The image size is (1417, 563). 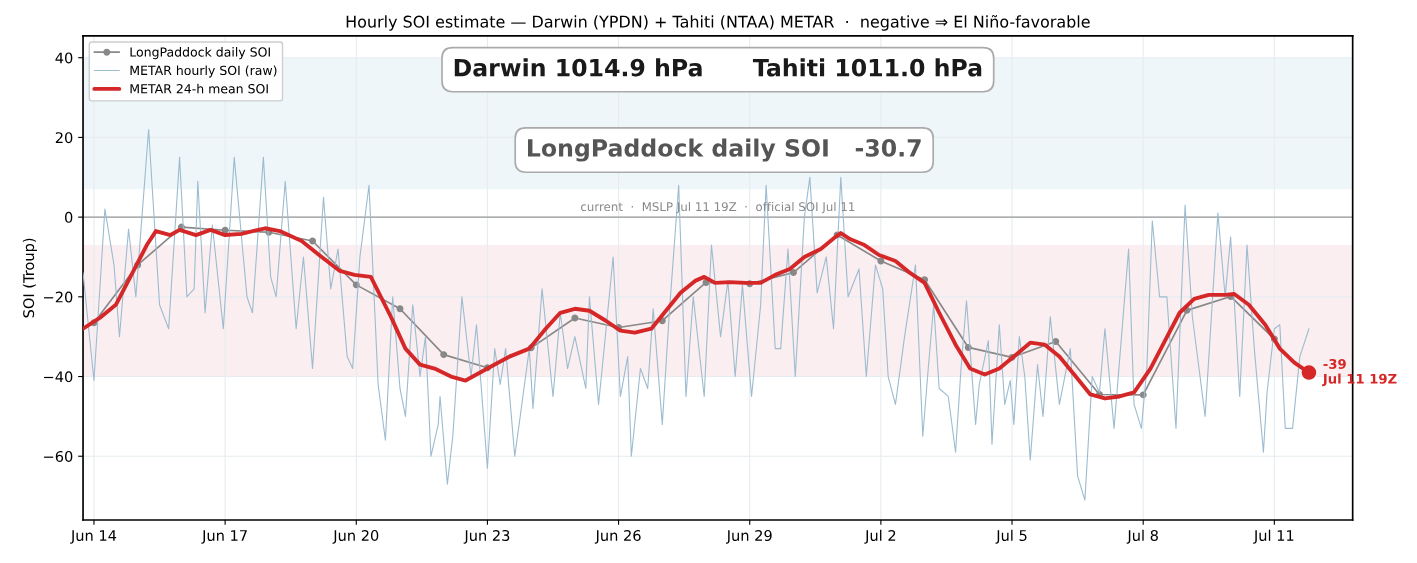 I want to click on y-tick-label: −40, so click(x=58, y=377).